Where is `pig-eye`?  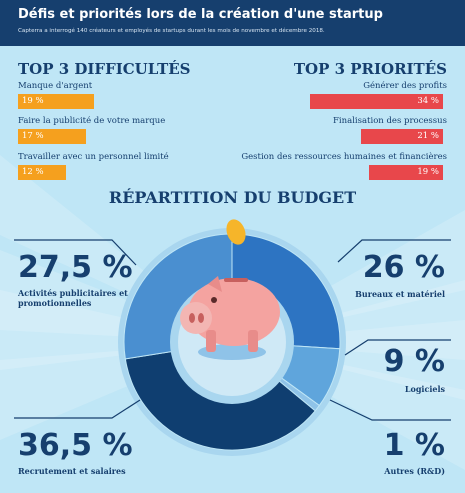 pig-eye is located at coordinates (214, 300).